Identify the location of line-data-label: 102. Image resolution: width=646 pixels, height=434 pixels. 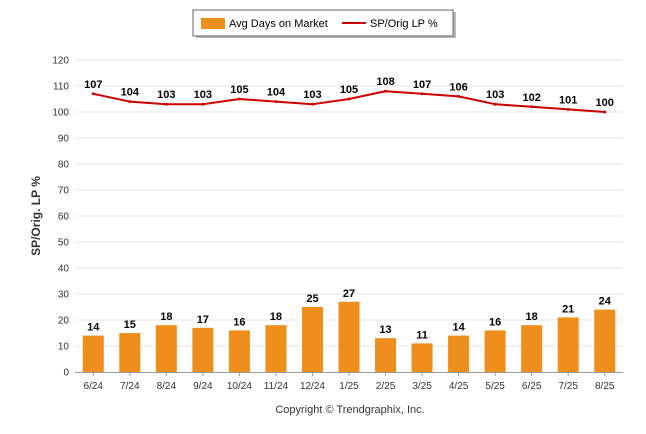
(531, 98).